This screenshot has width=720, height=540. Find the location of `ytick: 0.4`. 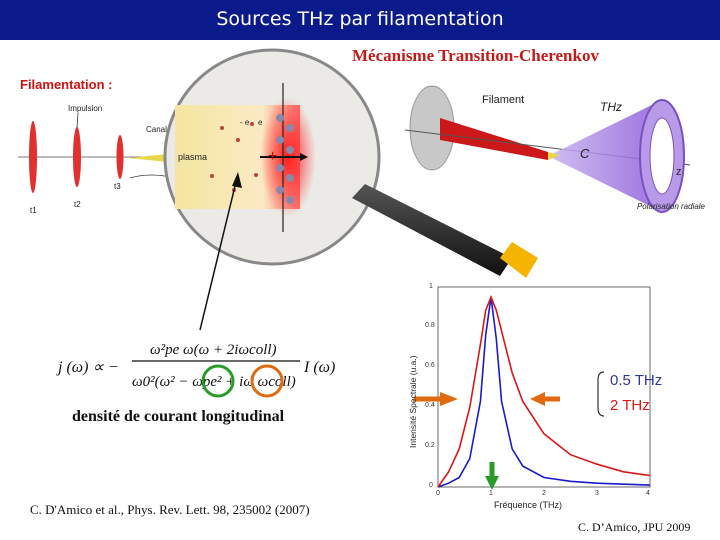

ytick: 0.4 is located at coordinates (430, 405).